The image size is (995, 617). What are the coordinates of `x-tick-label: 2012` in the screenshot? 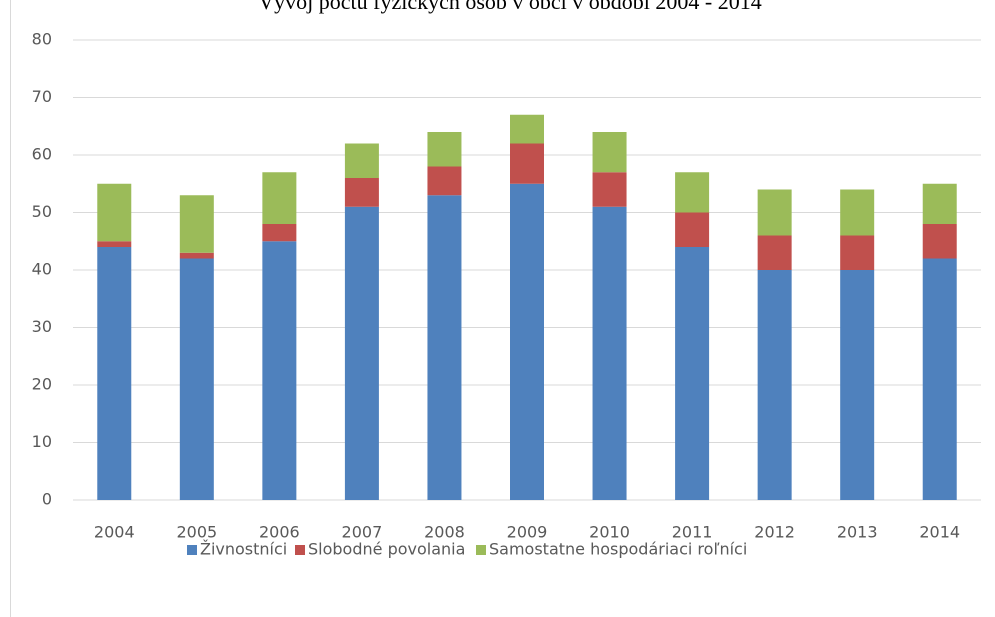 It's located at (774, 532).